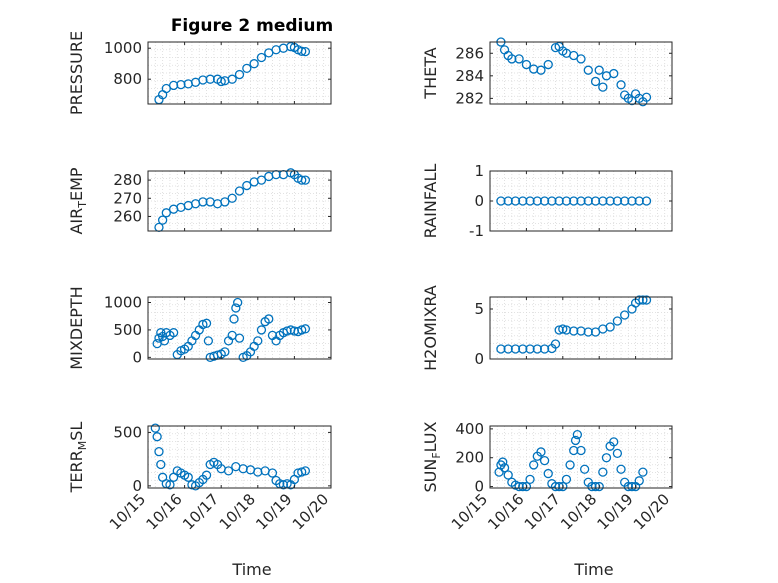 The height and width of the screenshot is (583, 778). I want to click on y-tick-label: 800, so click(127, 79).